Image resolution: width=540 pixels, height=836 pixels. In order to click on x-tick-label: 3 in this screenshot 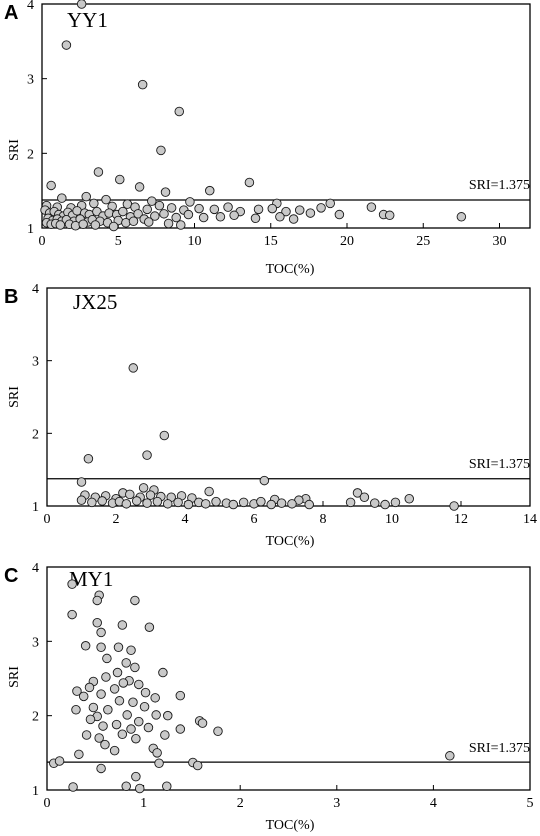, I will do `click(336, 803)`.